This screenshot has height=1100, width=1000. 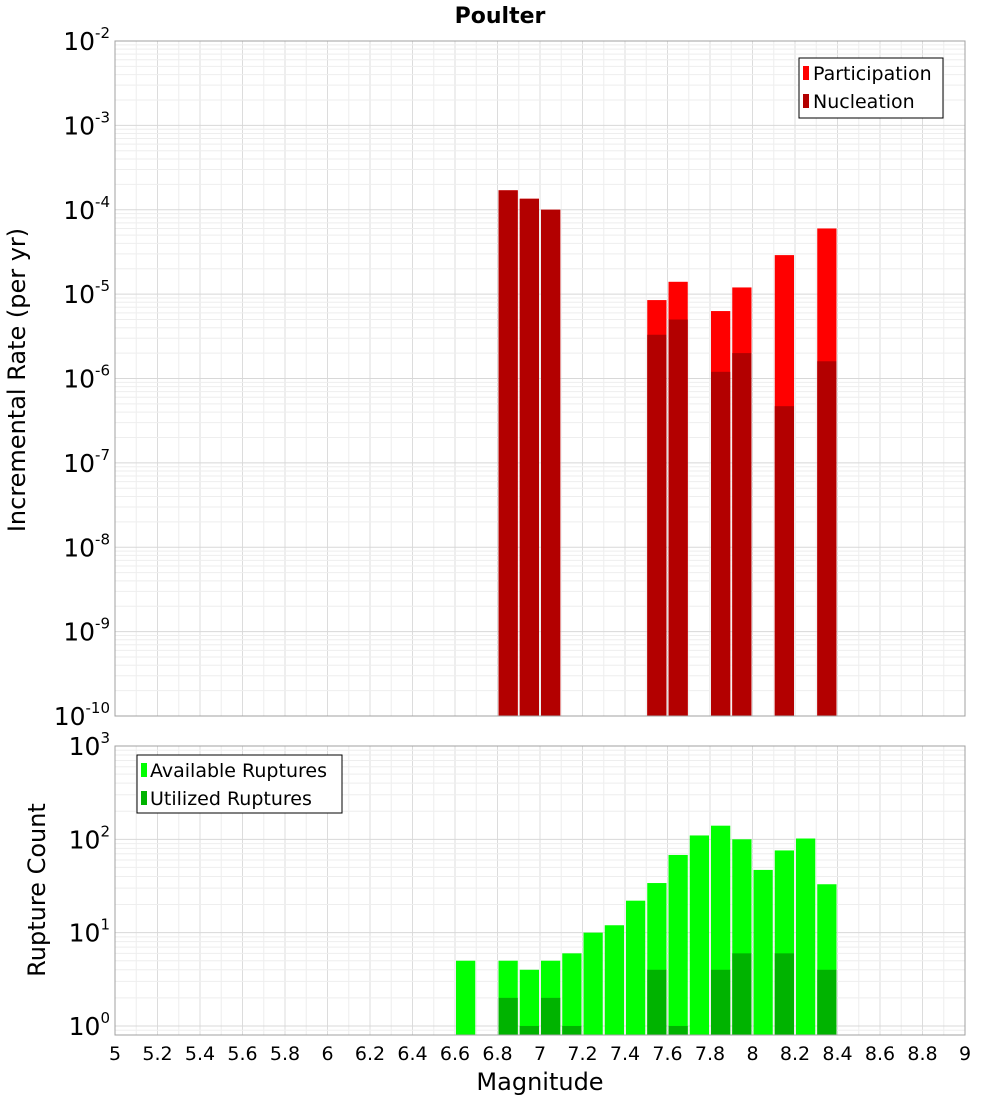 I want to click on x-tick-label: 5.4, so click(x=200, y=1054).